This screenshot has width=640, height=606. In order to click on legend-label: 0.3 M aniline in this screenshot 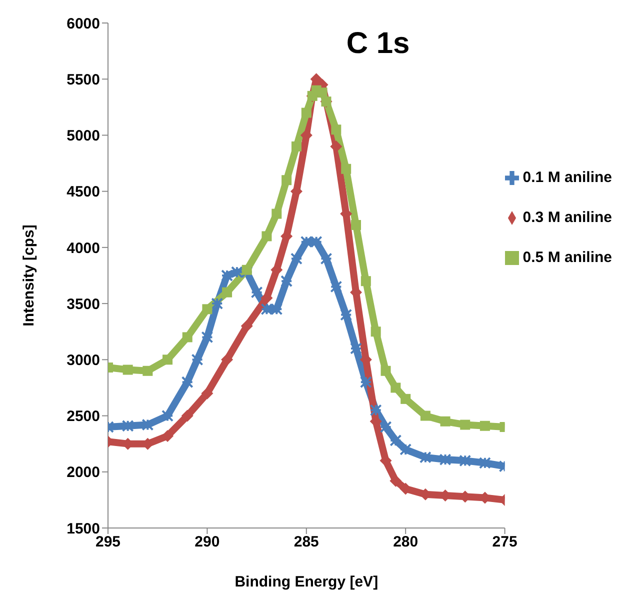, I will do `click(567, 217)`.